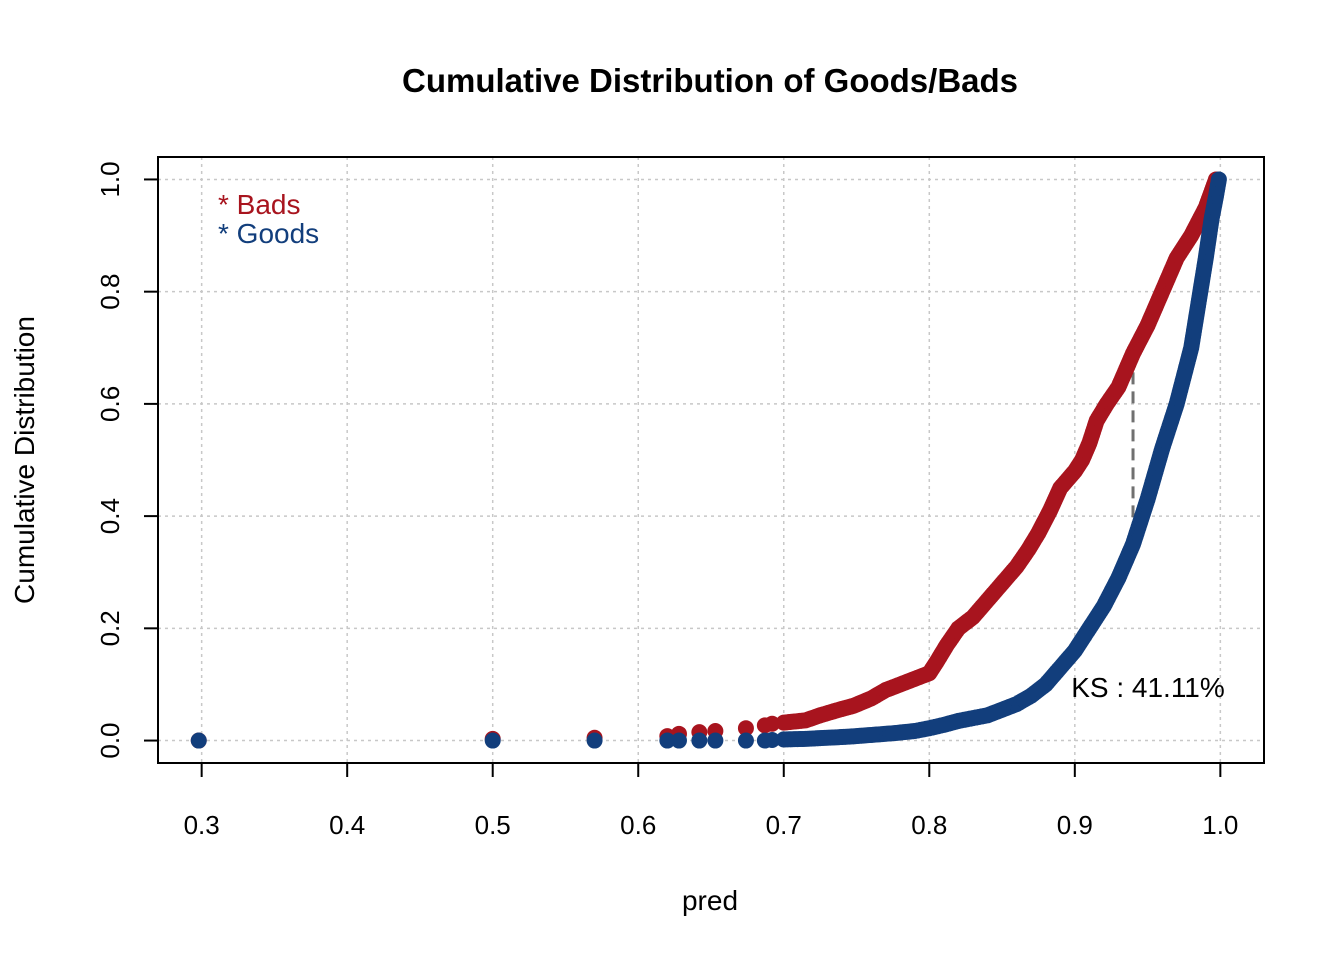 This screenshot has width=1344, height=960. I want to click on x-axis-label: pred, so click(710, 900).